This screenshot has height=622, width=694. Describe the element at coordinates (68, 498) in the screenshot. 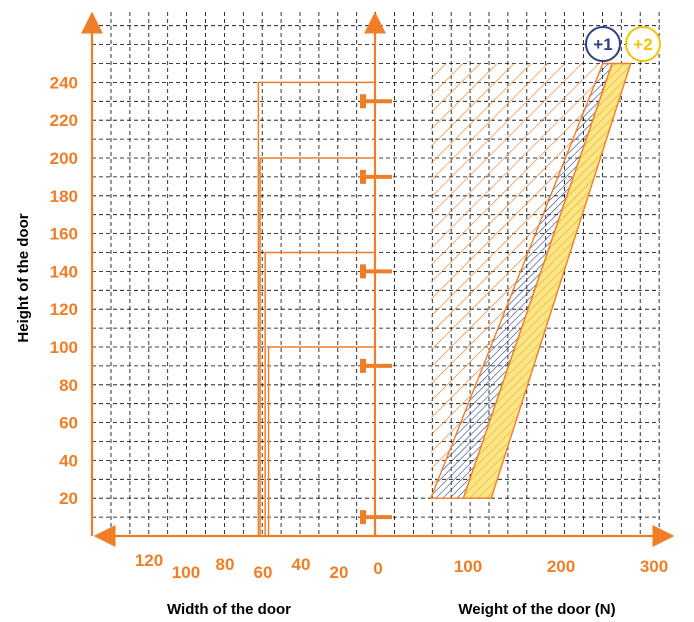

I see `y-tick-label: 20` at that location.